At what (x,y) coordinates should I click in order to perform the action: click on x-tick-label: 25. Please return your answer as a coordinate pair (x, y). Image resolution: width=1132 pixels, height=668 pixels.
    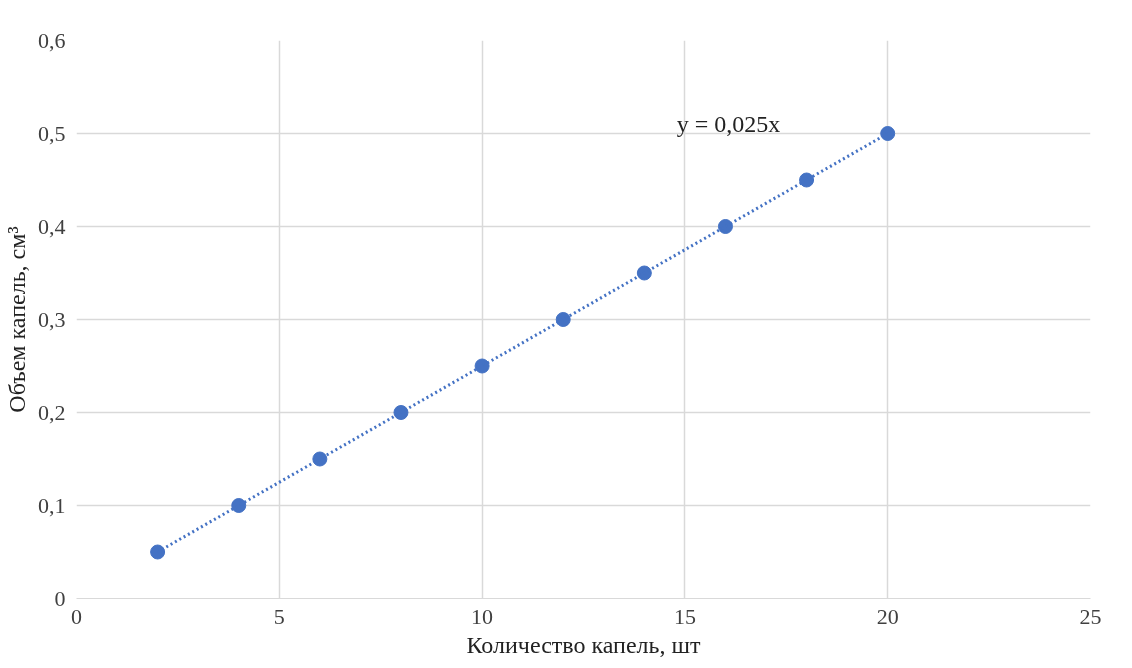
    Looking at the image, I should click on (1090, 616).